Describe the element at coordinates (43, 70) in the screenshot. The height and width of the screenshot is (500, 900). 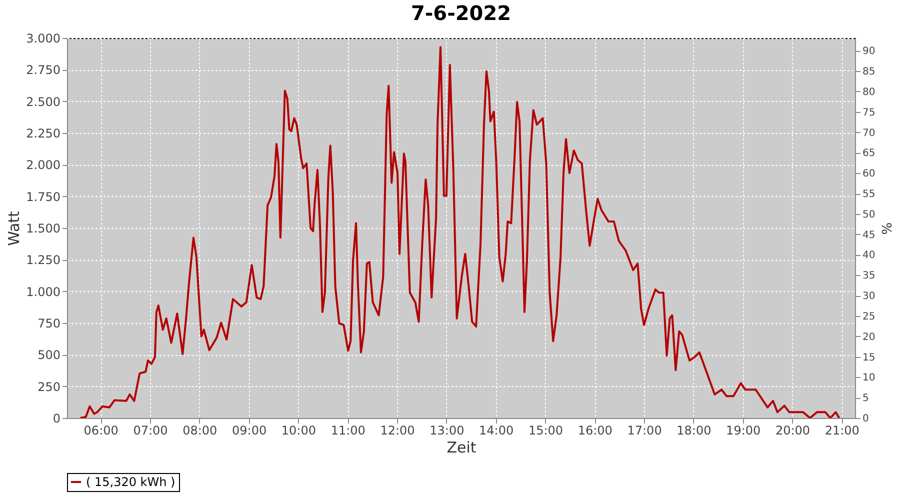
I see `y-tick-label: 2.750` at that location.